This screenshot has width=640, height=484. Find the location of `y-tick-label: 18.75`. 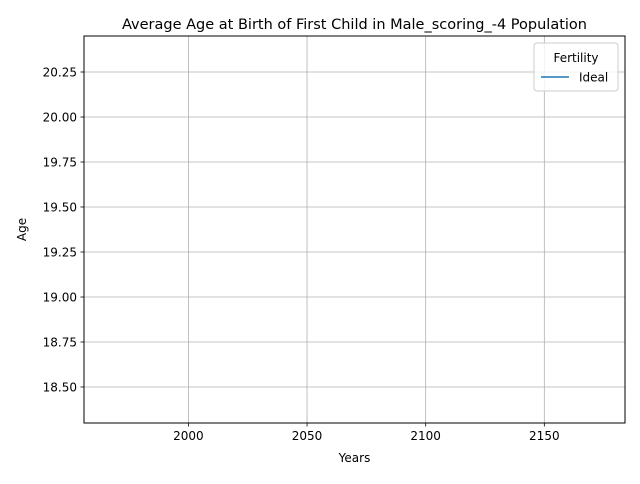

y-tick-label: 18.75 is located at coordinates (60, 343).